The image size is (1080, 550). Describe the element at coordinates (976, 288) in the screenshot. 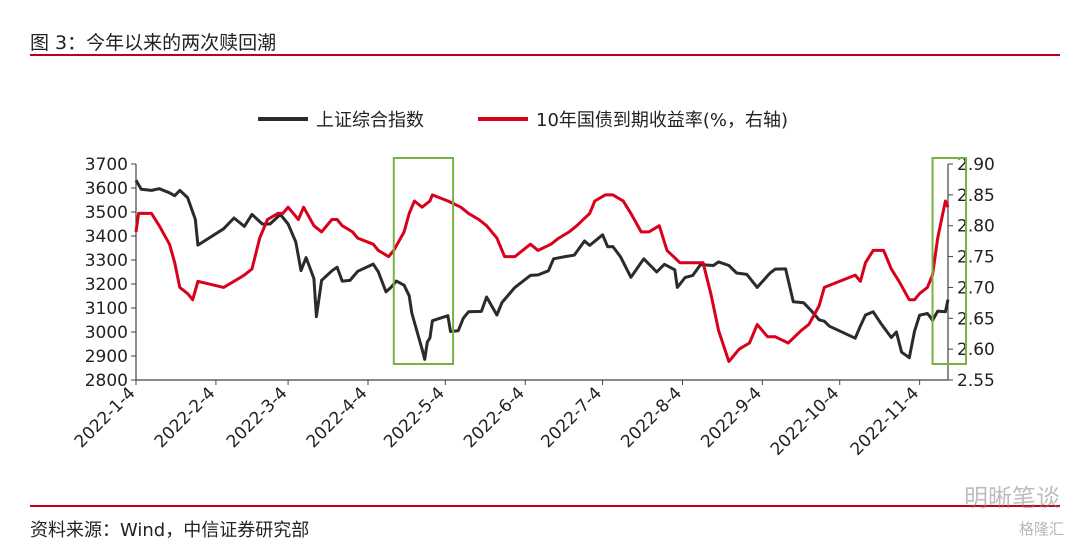

I see `right-tick-label: 2.70` at that location.